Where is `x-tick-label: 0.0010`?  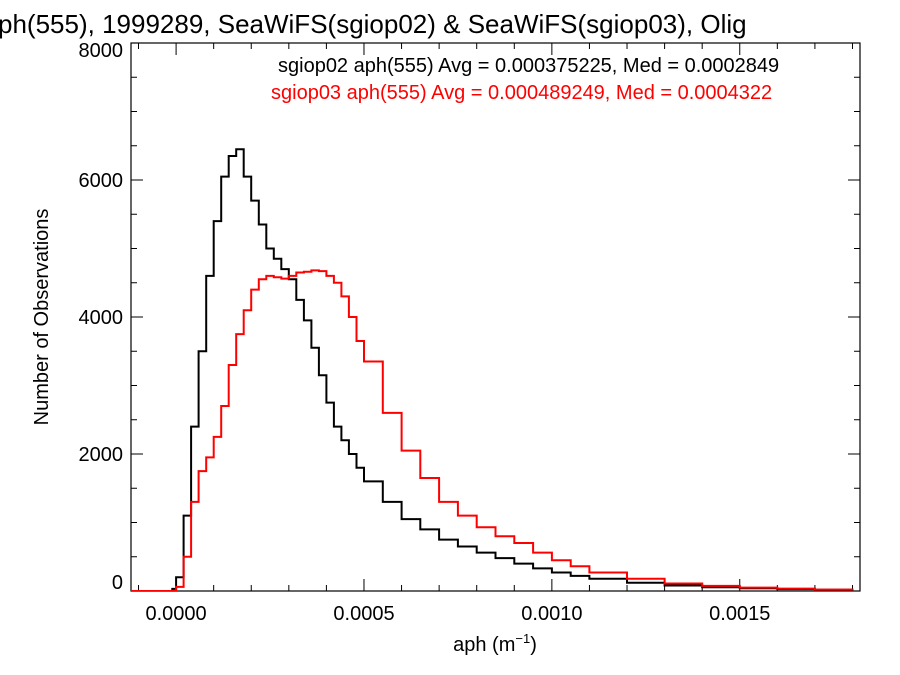
x-tick-label: 0.0010 is located at coordinates (551, 614).